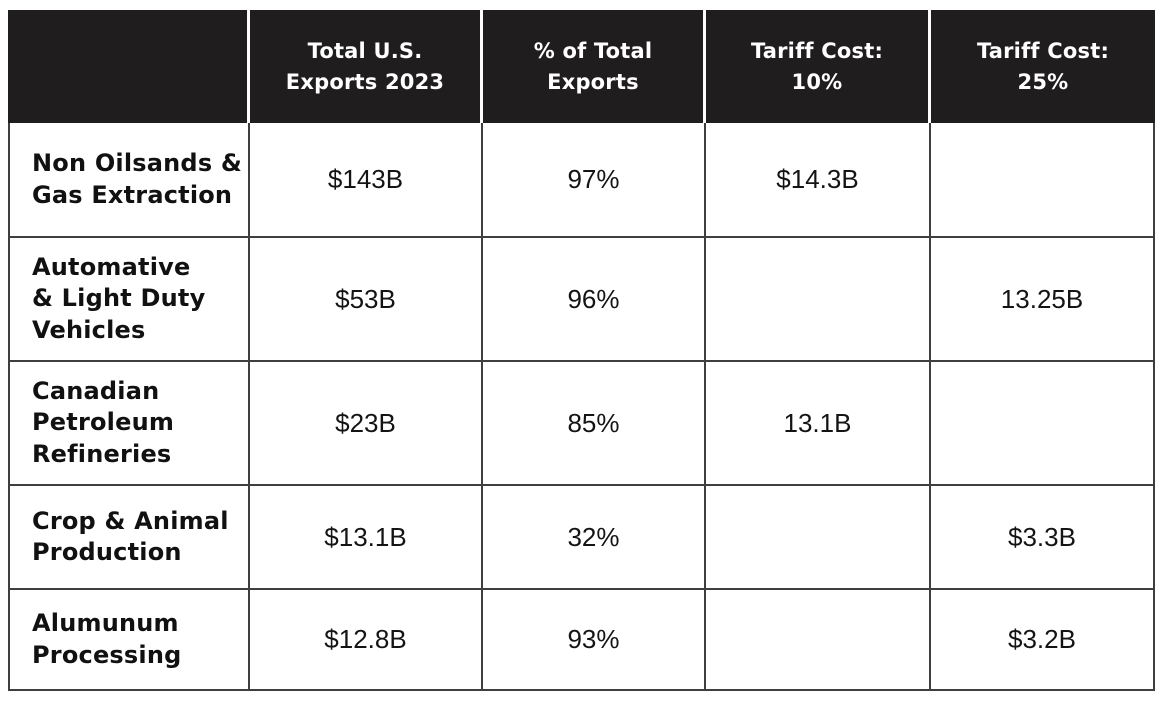 The image size is (1163, 702). I want to click on cell-total-exports: $53B, so click(366, 300).